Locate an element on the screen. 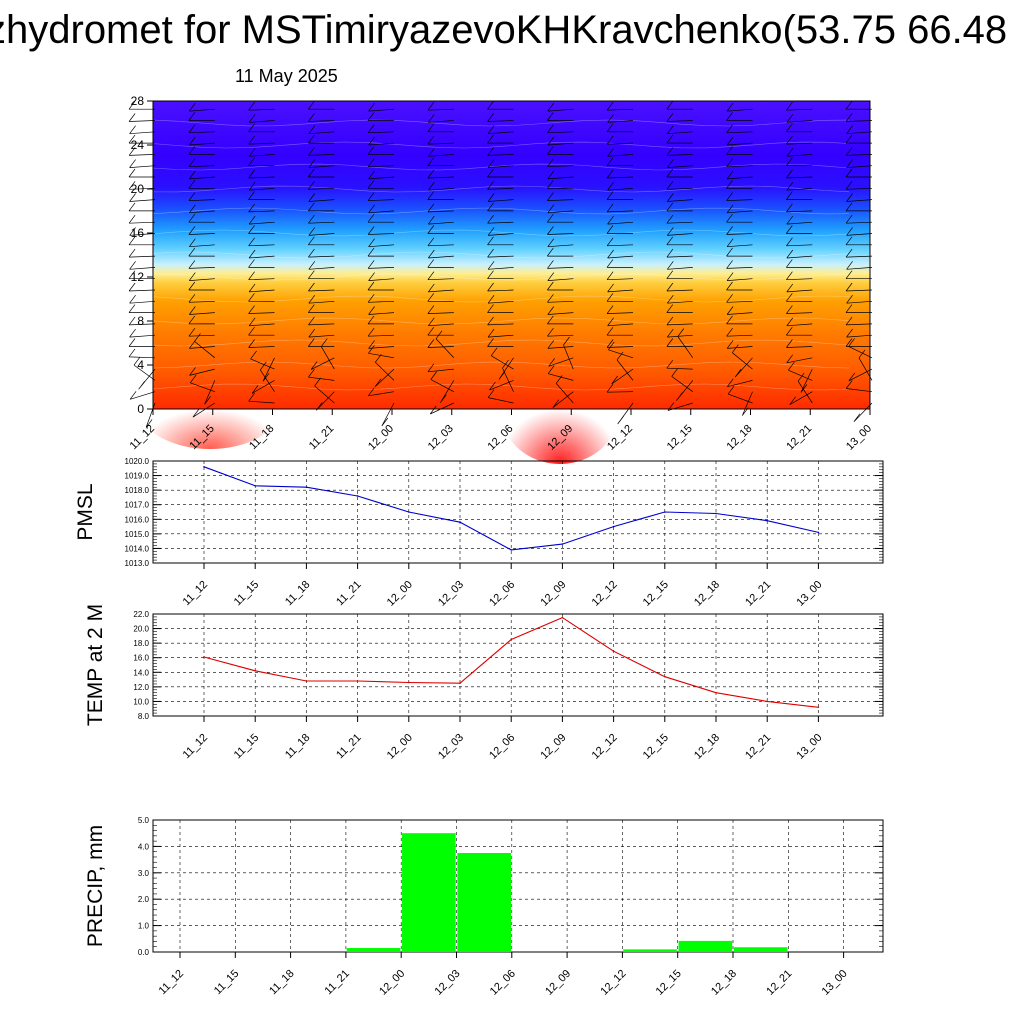 The image size is (1024, 1024). y-tick-label: 10.0 is located at coordinates (141, 701).